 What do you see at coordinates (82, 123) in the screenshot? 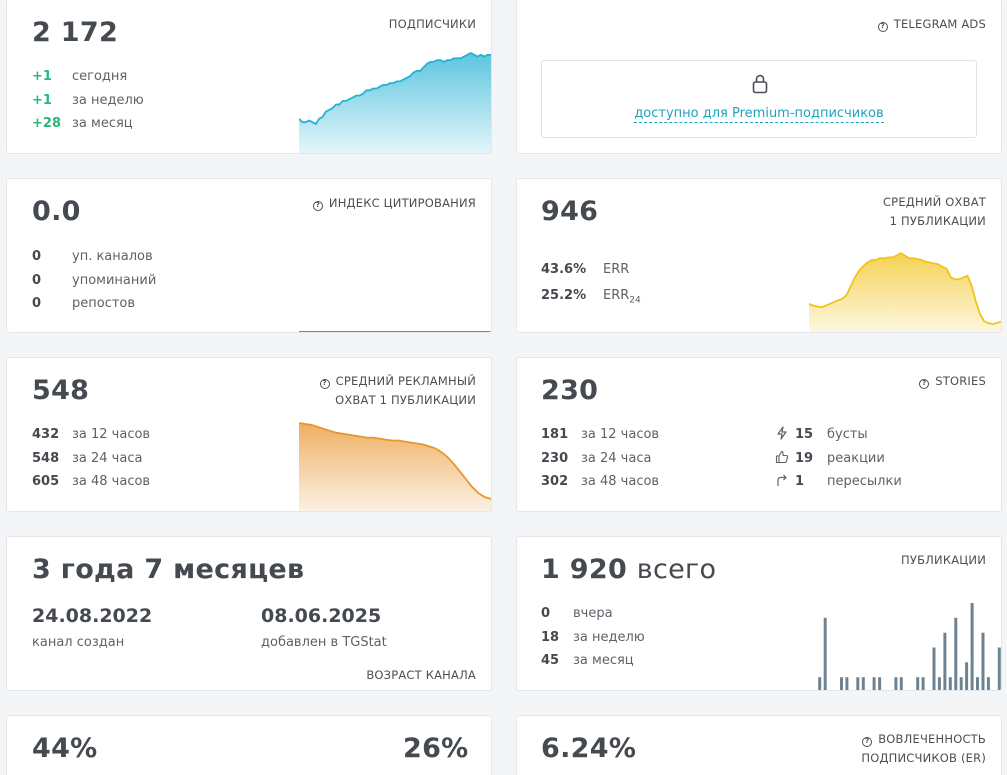
I see `growth-row: +28 за месяц` at bounding box center [82, 123].